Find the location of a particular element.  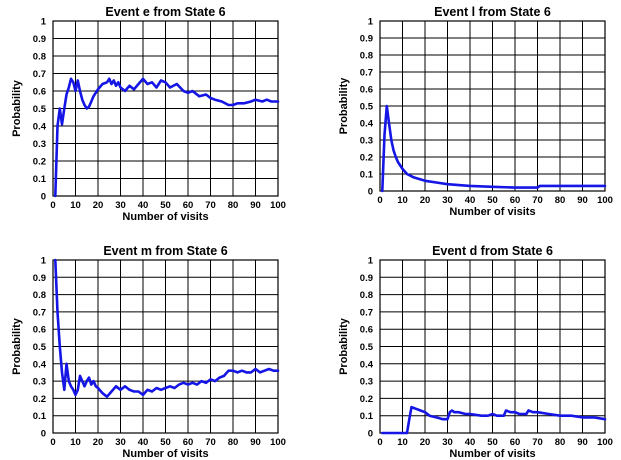

chart-title: Event d from State 6 is located at coordinates (492, 251).